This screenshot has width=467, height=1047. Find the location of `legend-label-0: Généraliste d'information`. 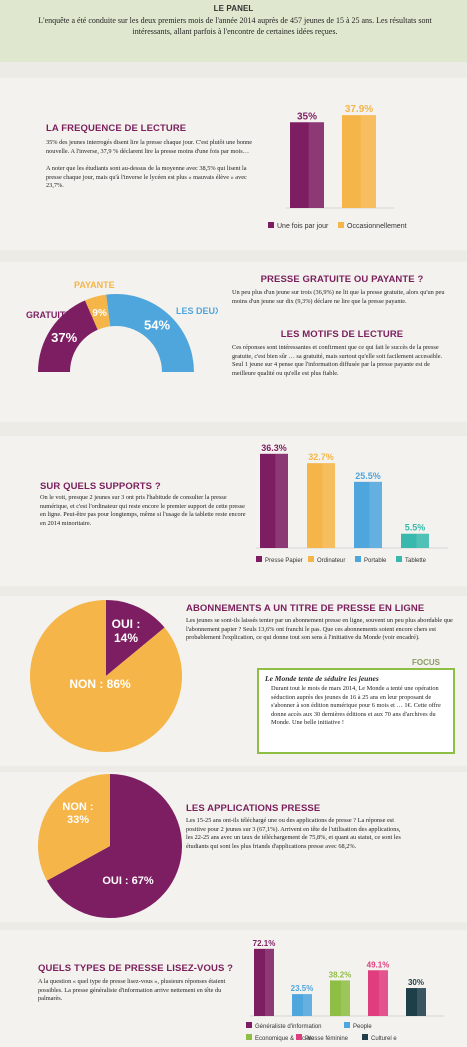

legend-label-0: Généraliste d'information is located at coordinates (288, 1027).